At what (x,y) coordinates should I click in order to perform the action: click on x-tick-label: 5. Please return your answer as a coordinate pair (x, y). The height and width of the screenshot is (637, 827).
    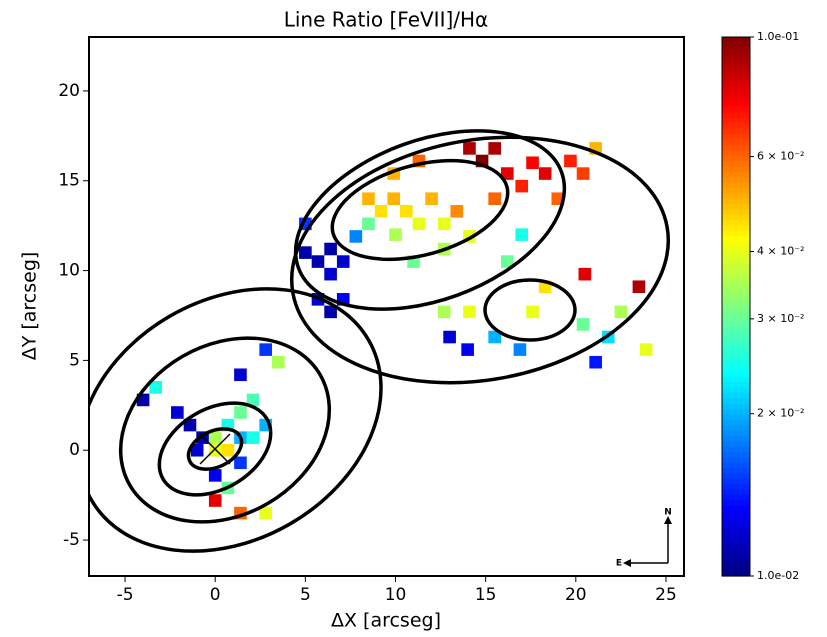
    Looking at the image, I should click on (305, 595).